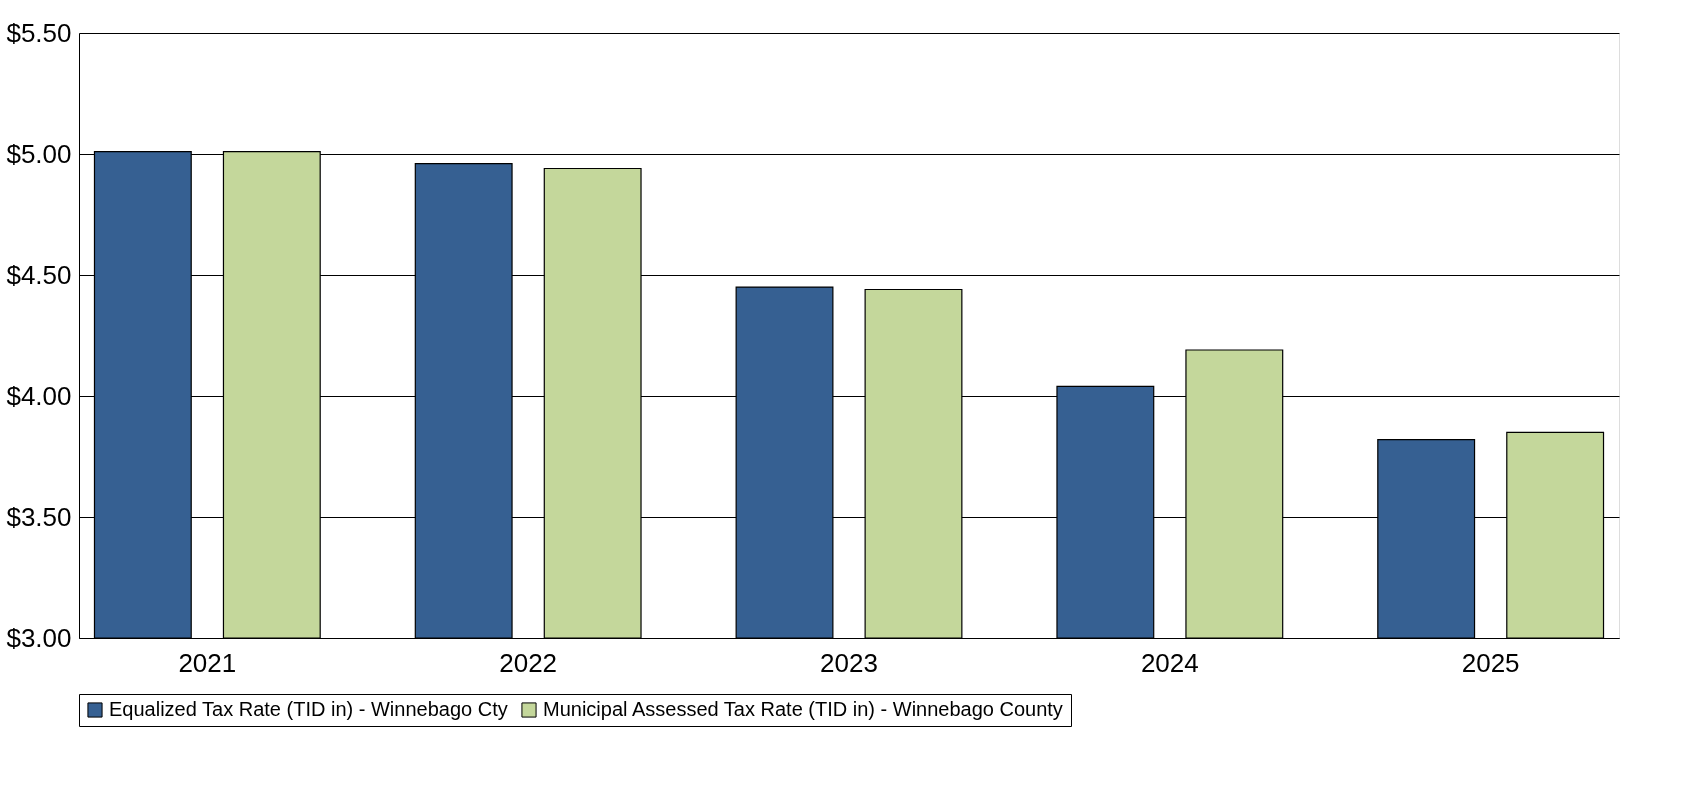 The height and width of the screenshot is (790, 1700). Describe the element at coordinates (1490, 662) in the screenshot. I see `x-tick-label: 2025` at that location.